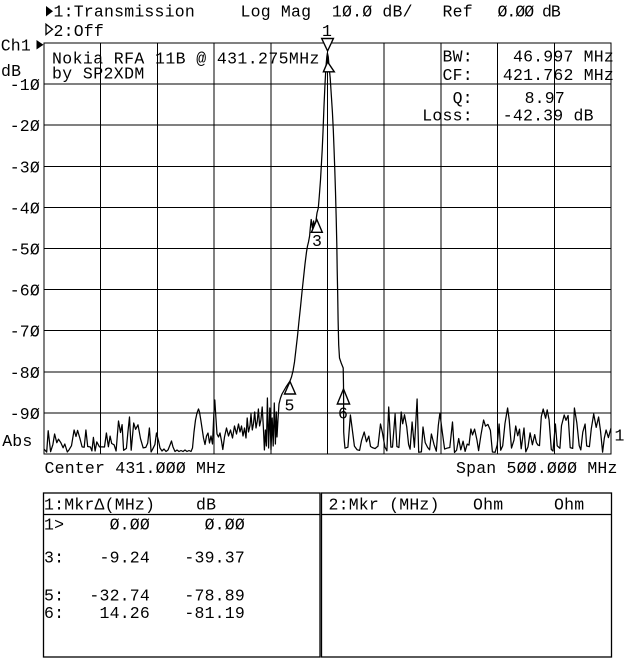 The image size is (640, 659). Describe the element at coordinates (25, 250) in the screenshot. I see `svg-text: -5Ø` at that location.